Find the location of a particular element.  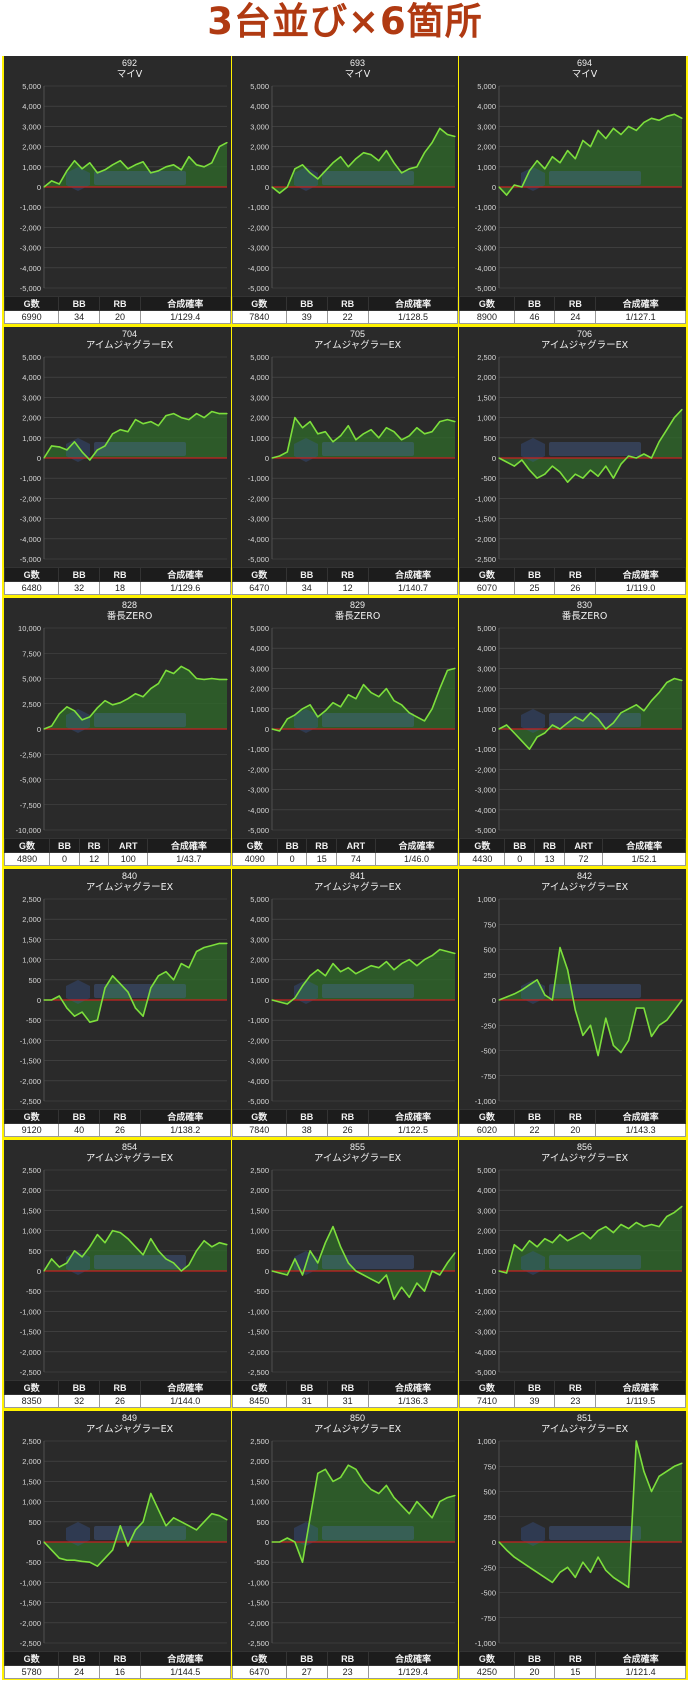

y-tick-label: -5,000 is located at coordinates (257, 830).